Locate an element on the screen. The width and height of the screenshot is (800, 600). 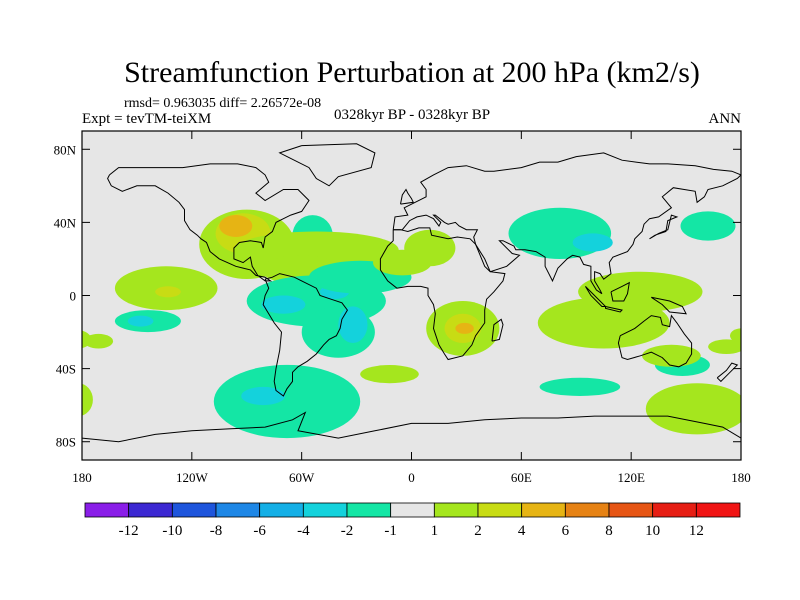
colorbar-label: -12 is located at coordinates (129, 531).